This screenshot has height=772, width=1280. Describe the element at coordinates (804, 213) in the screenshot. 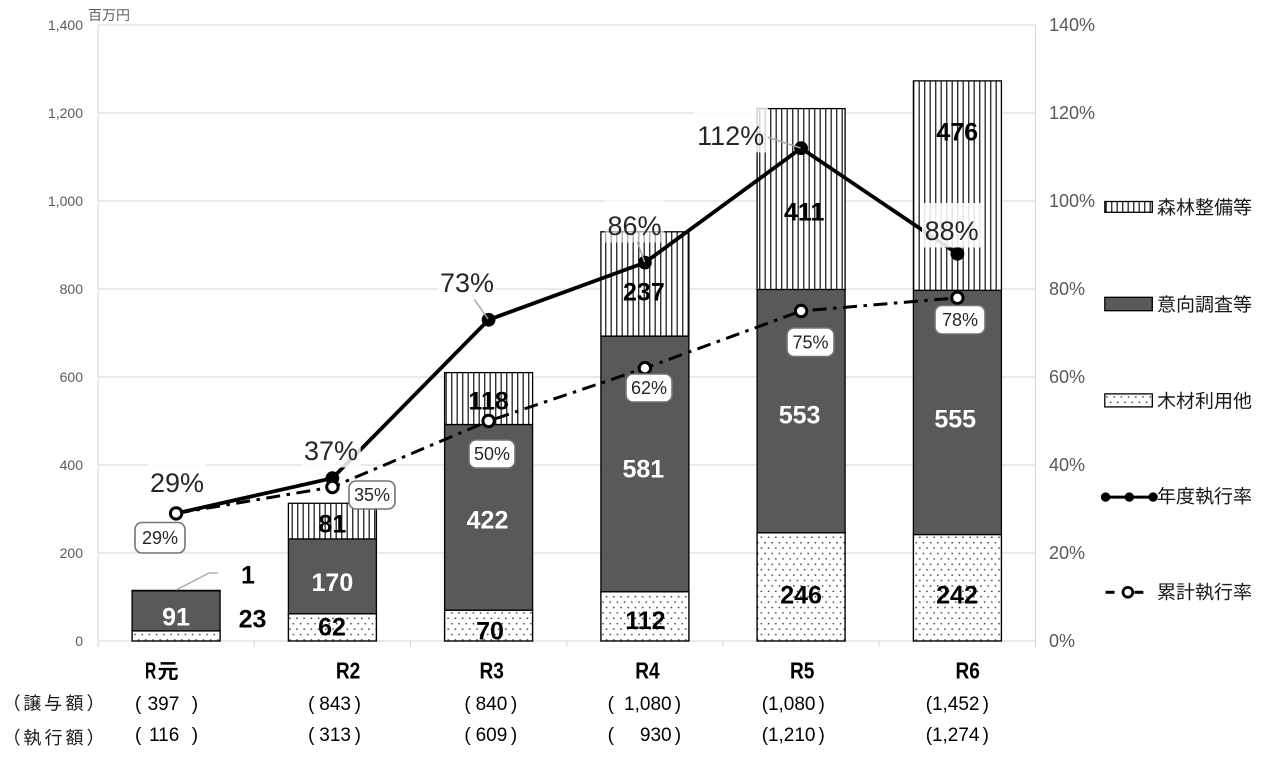

I see `svg-text: 411` at that location.